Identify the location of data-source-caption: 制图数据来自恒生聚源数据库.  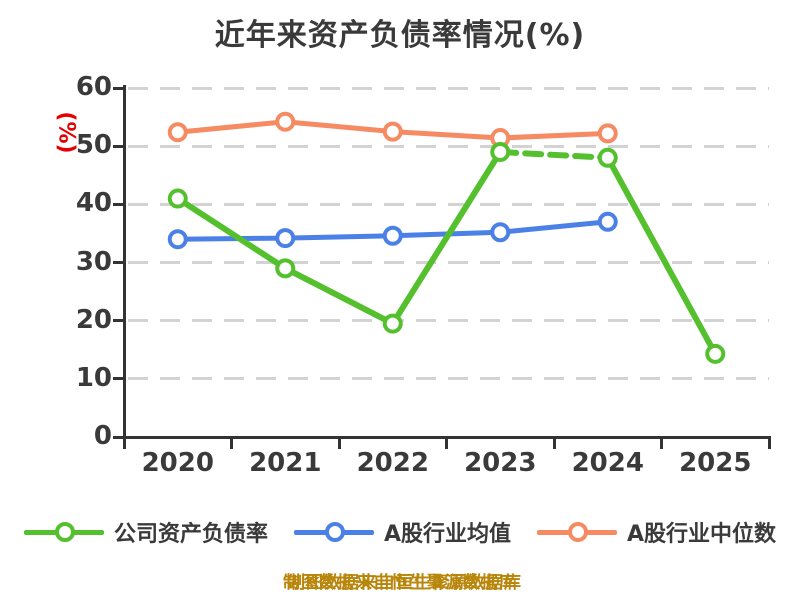
(400, 583).